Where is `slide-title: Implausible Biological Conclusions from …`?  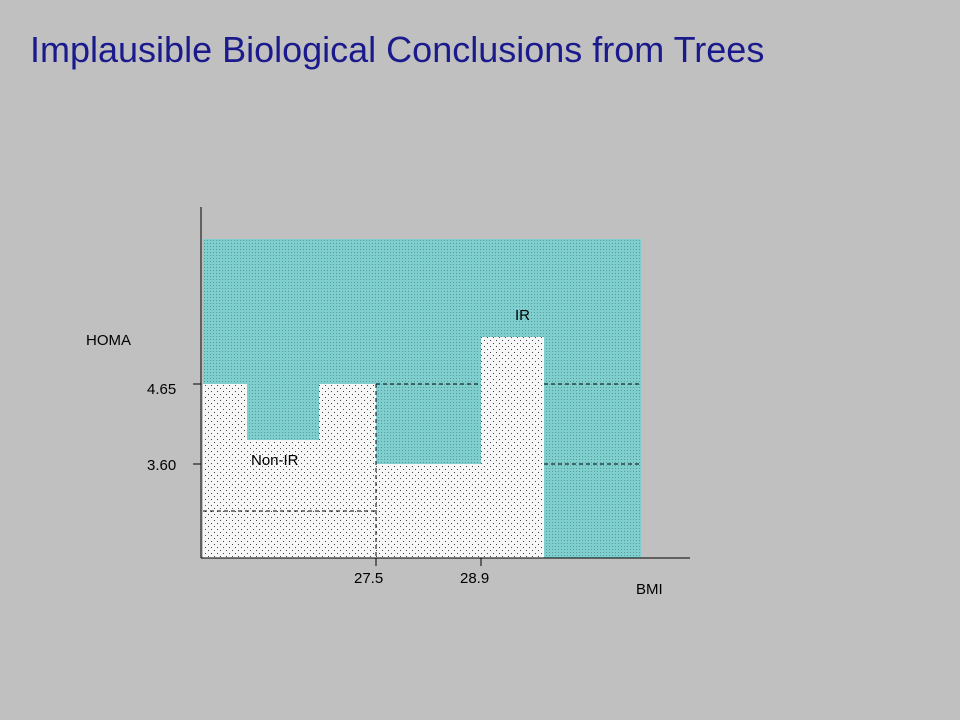
slide-title: Implausible Biological Conclusions from … is located at coordinates (397, 49).